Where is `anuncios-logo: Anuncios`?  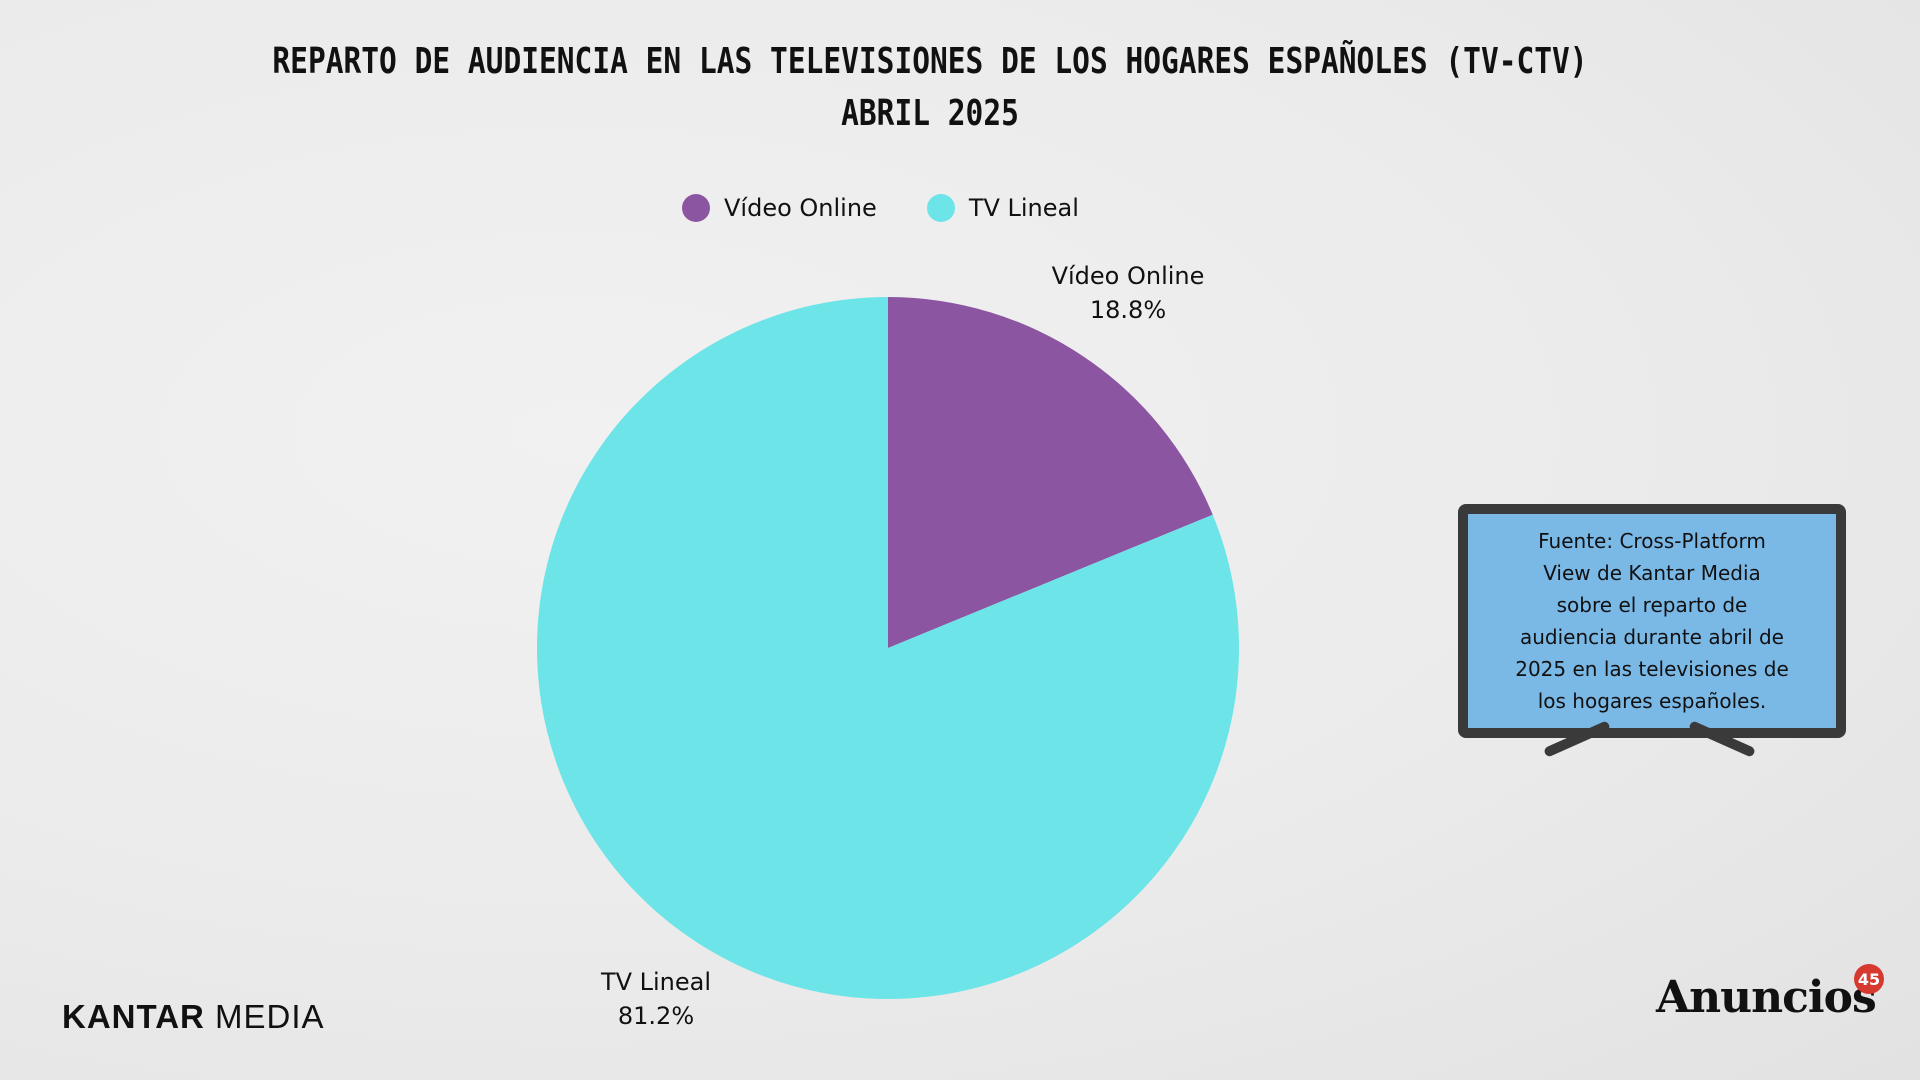 anuncios-logo: Anuncios is located at coordinates (1766, 997).